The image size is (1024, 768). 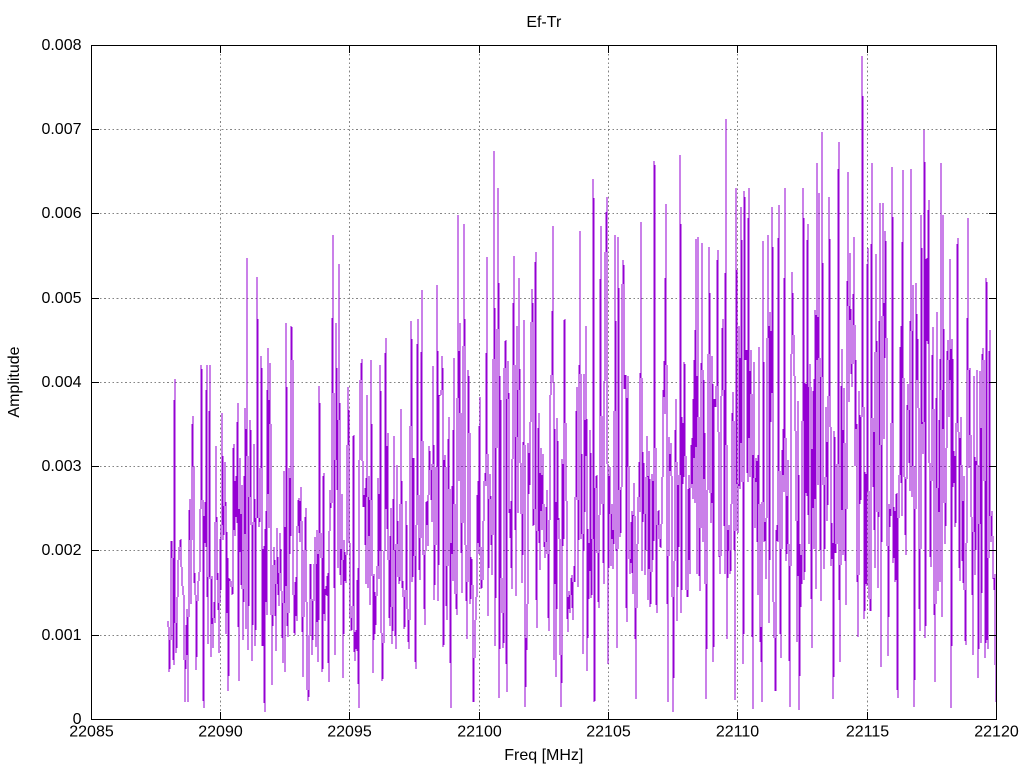 What do you see at coordinates (61, 382) in the screenshot?
I see `svg-text: 0.004` at bounding box center [61, 382].